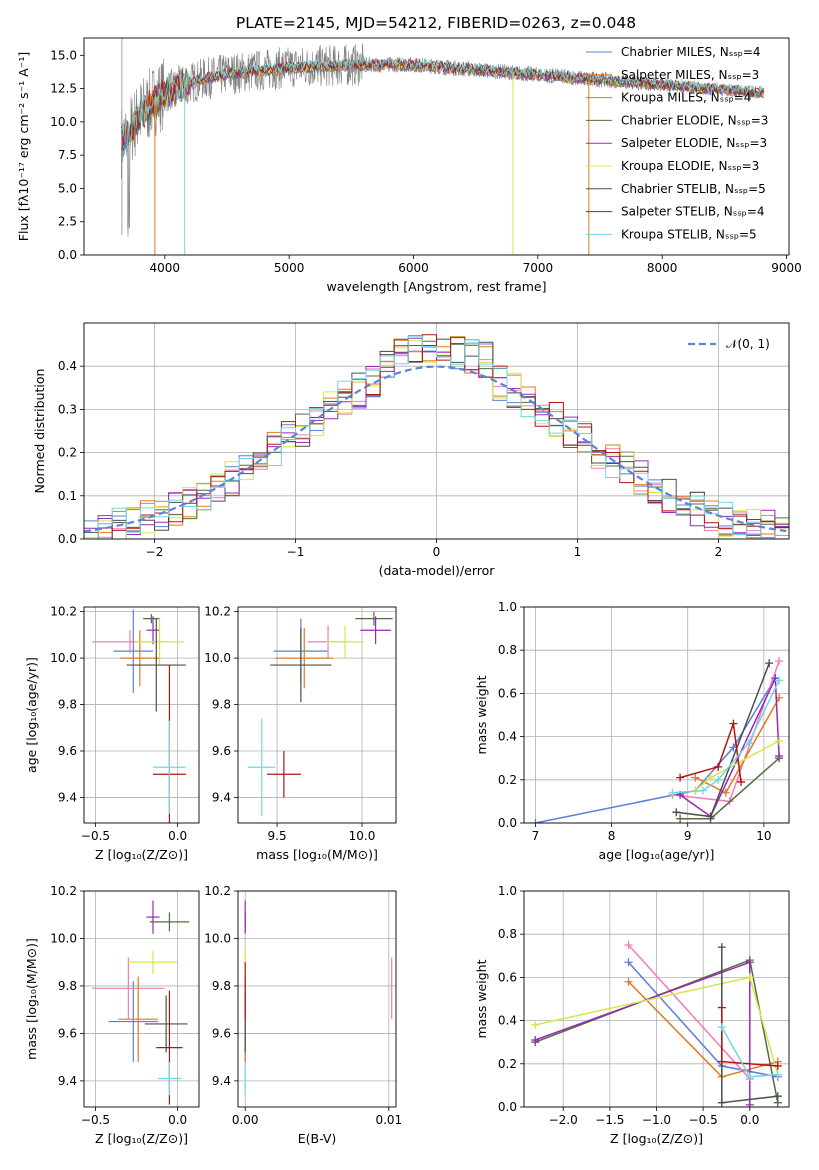  I want to click on weight_vs_age-plot-area, so click(657, 740).